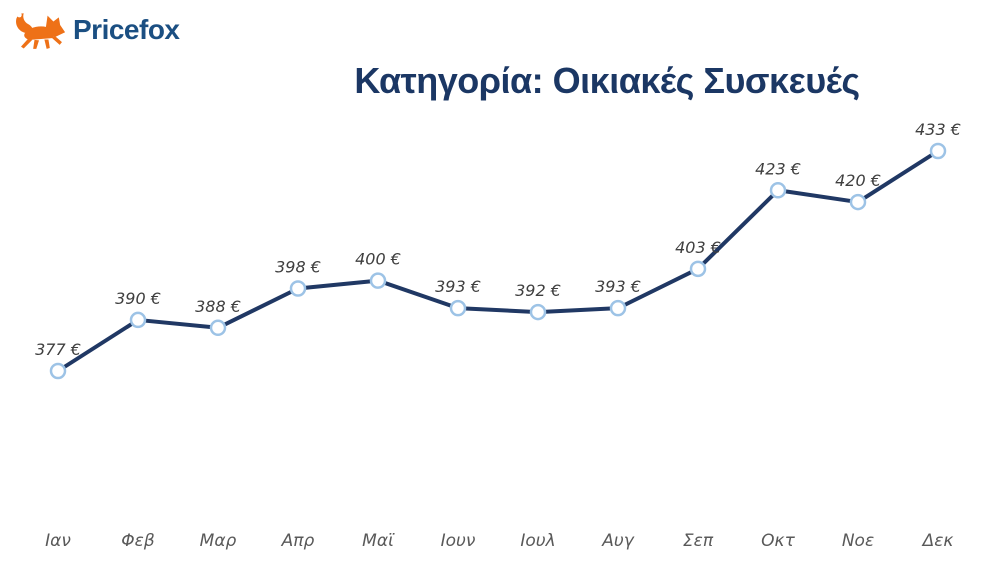 The height and width of the screenshot is (562, 1000). I want to click on x-axis-label: Απρ, so click(298, 541).